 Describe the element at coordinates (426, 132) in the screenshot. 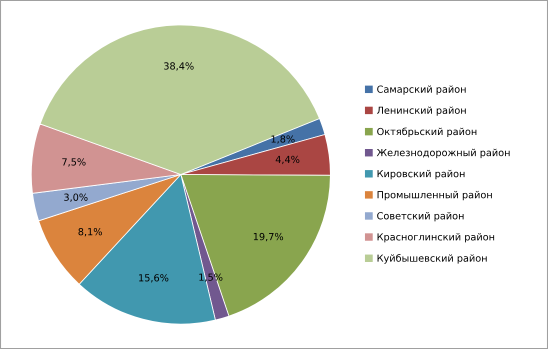

I see `legend-label: Октябрьский район` at that location.